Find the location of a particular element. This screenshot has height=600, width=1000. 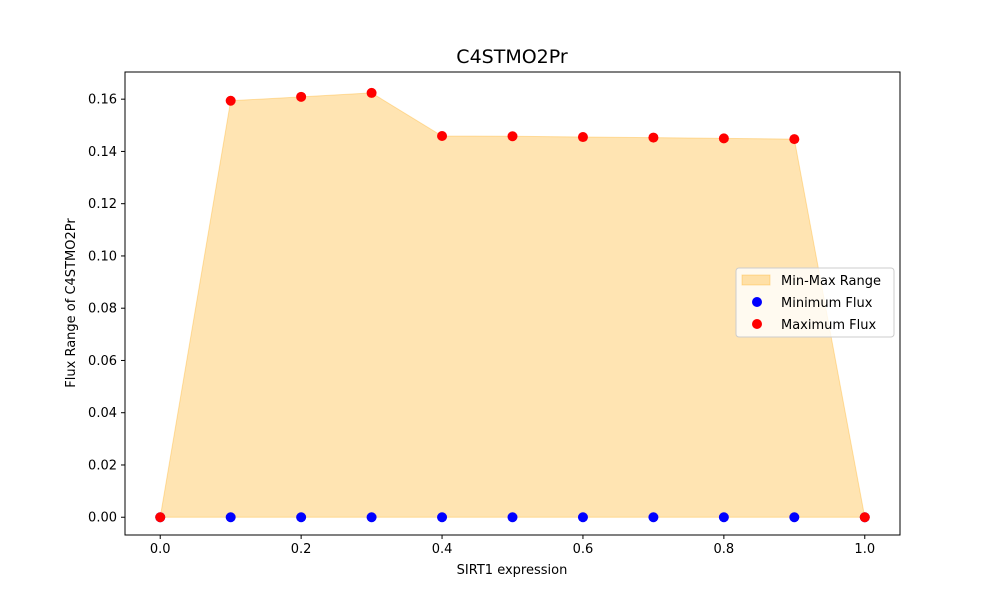

legend-marker-min is located at coordinates (757, 302).